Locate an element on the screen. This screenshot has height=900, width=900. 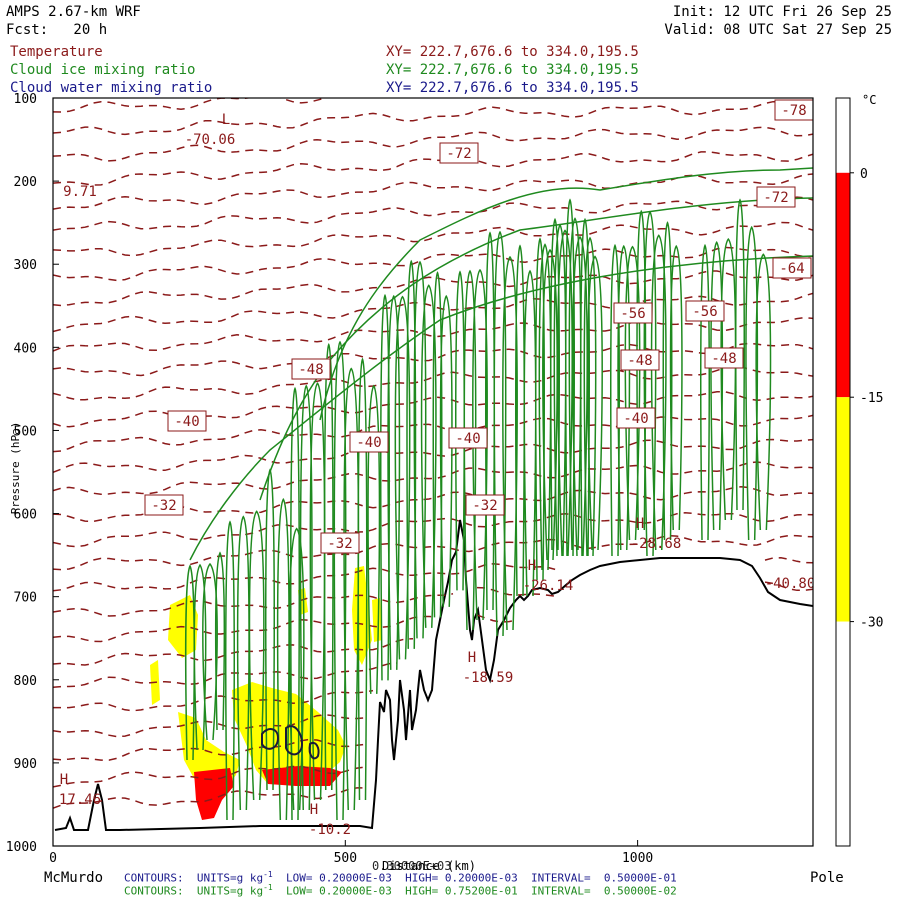
x-tick-label: 0 is located at coordinates (53, 858).